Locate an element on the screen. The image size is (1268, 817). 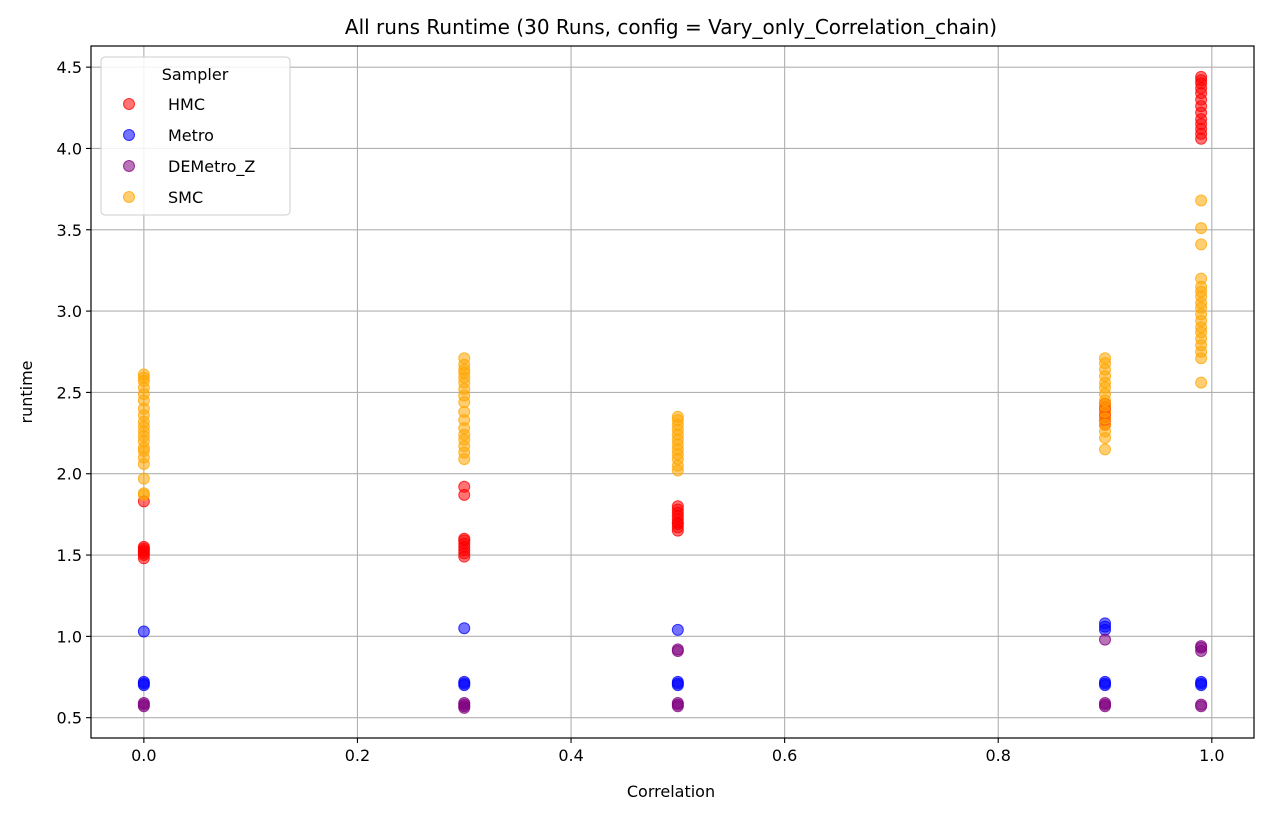
series-metro is located at coordinates (672, 654).